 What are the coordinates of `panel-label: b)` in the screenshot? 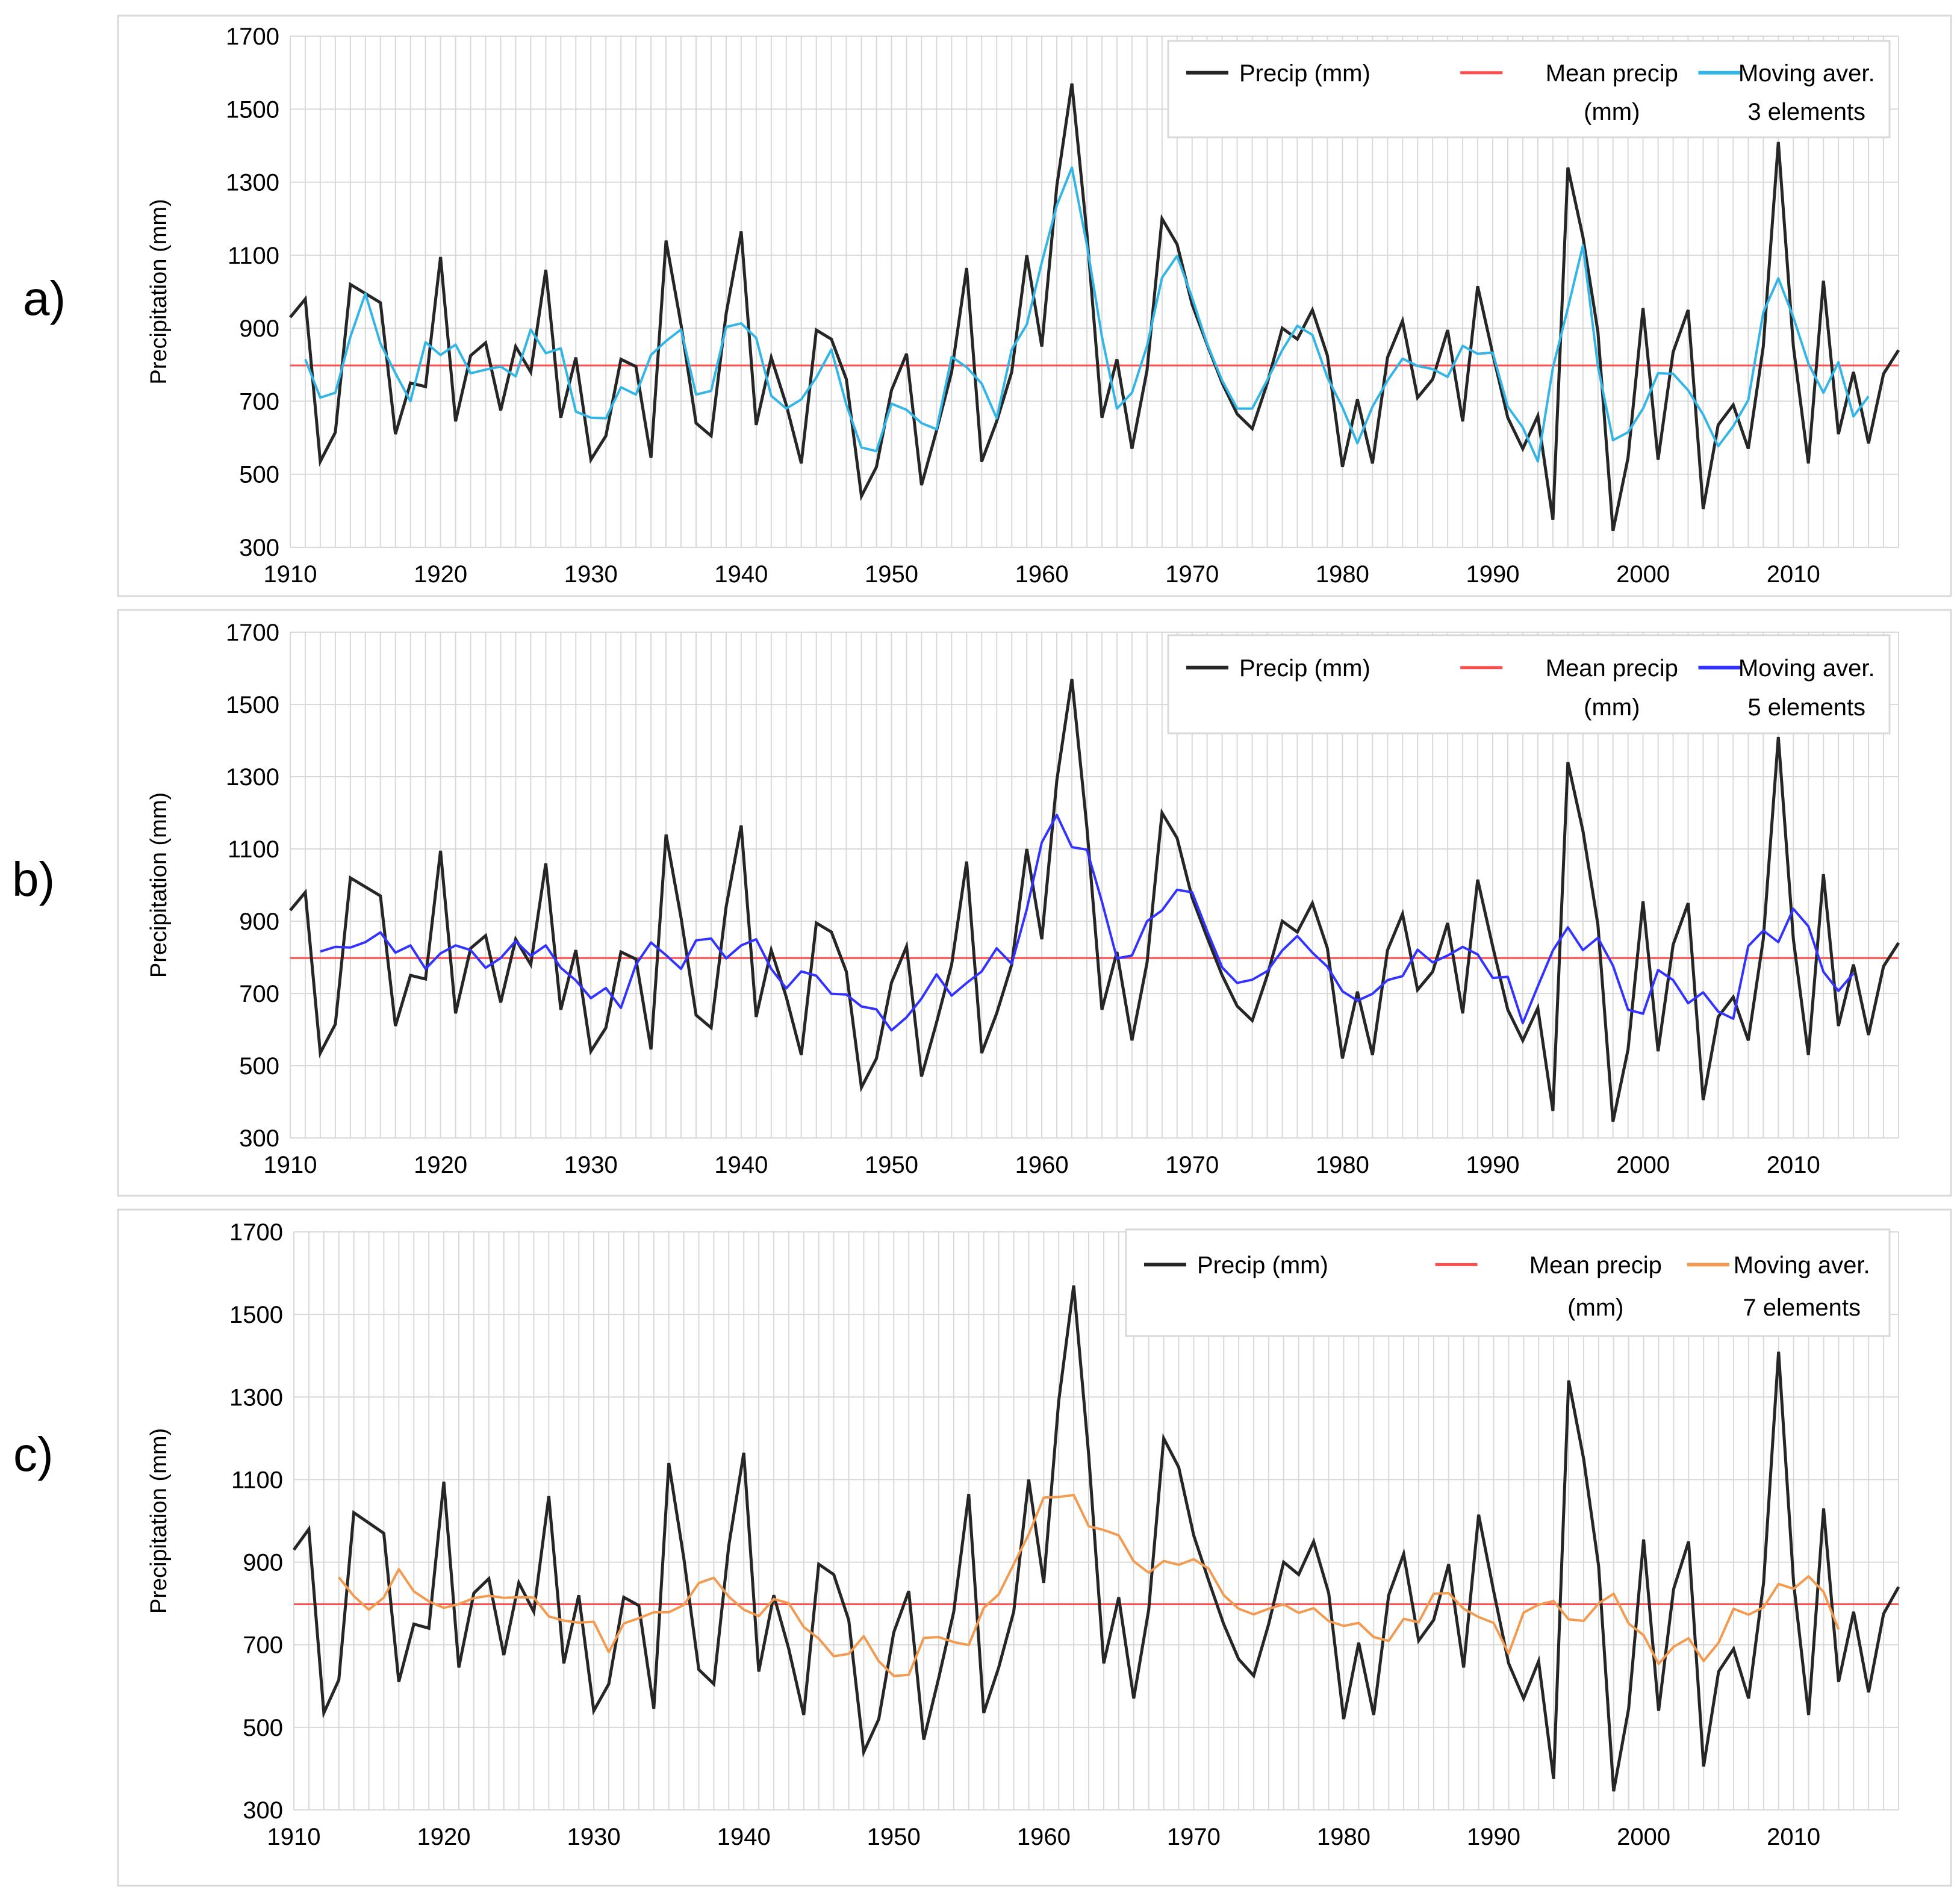 It's located at (34, 879).